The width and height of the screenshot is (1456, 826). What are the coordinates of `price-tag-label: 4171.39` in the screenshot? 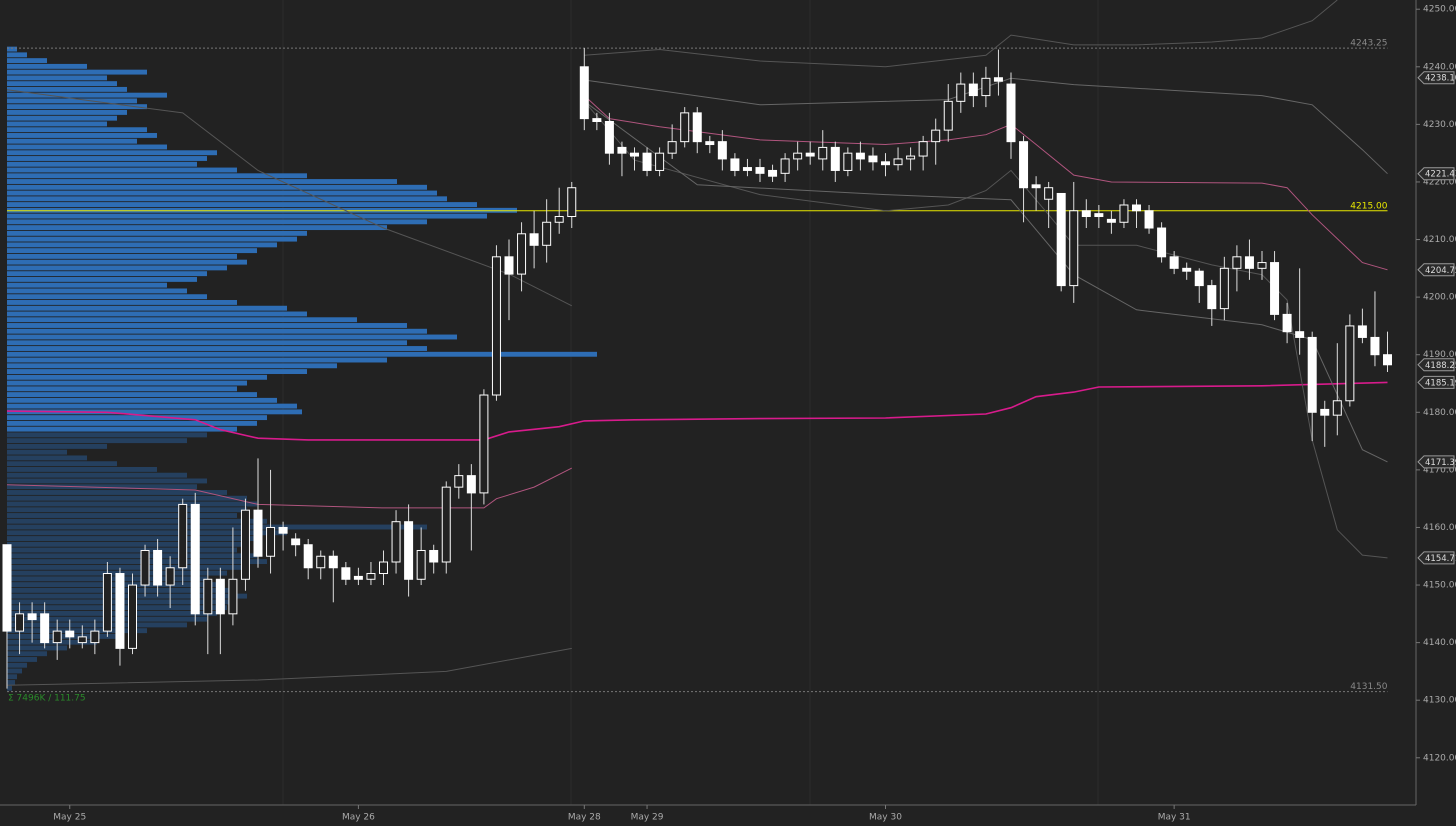 It's located at (1440, 463).